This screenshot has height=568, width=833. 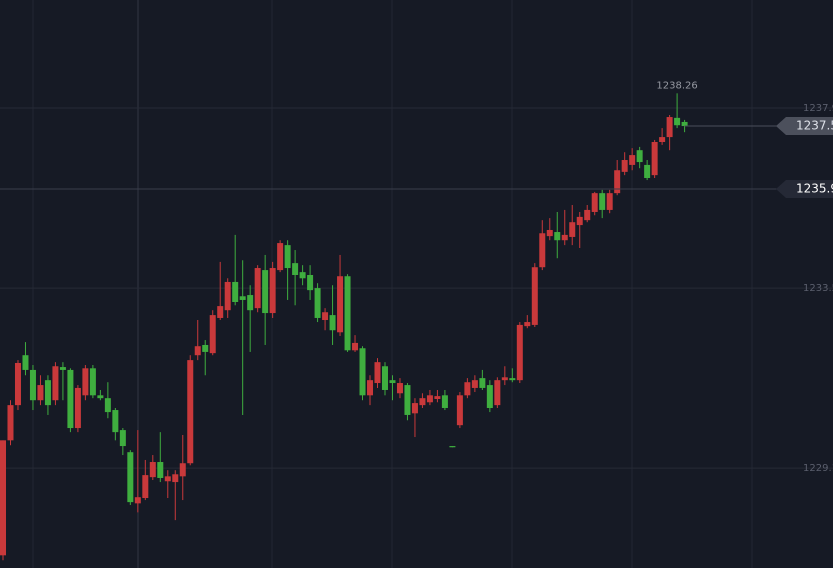 I want to click on y-tick-label: 1229.1, so click(x=818, y=468).